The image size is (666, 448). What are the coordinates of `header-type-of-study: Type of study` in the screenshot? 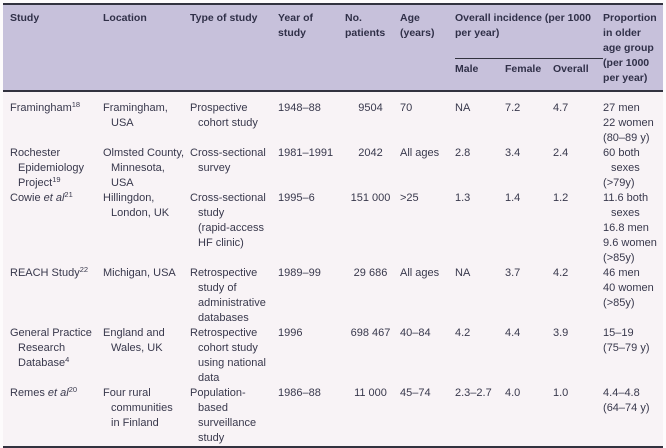 It's located at (224, 18).